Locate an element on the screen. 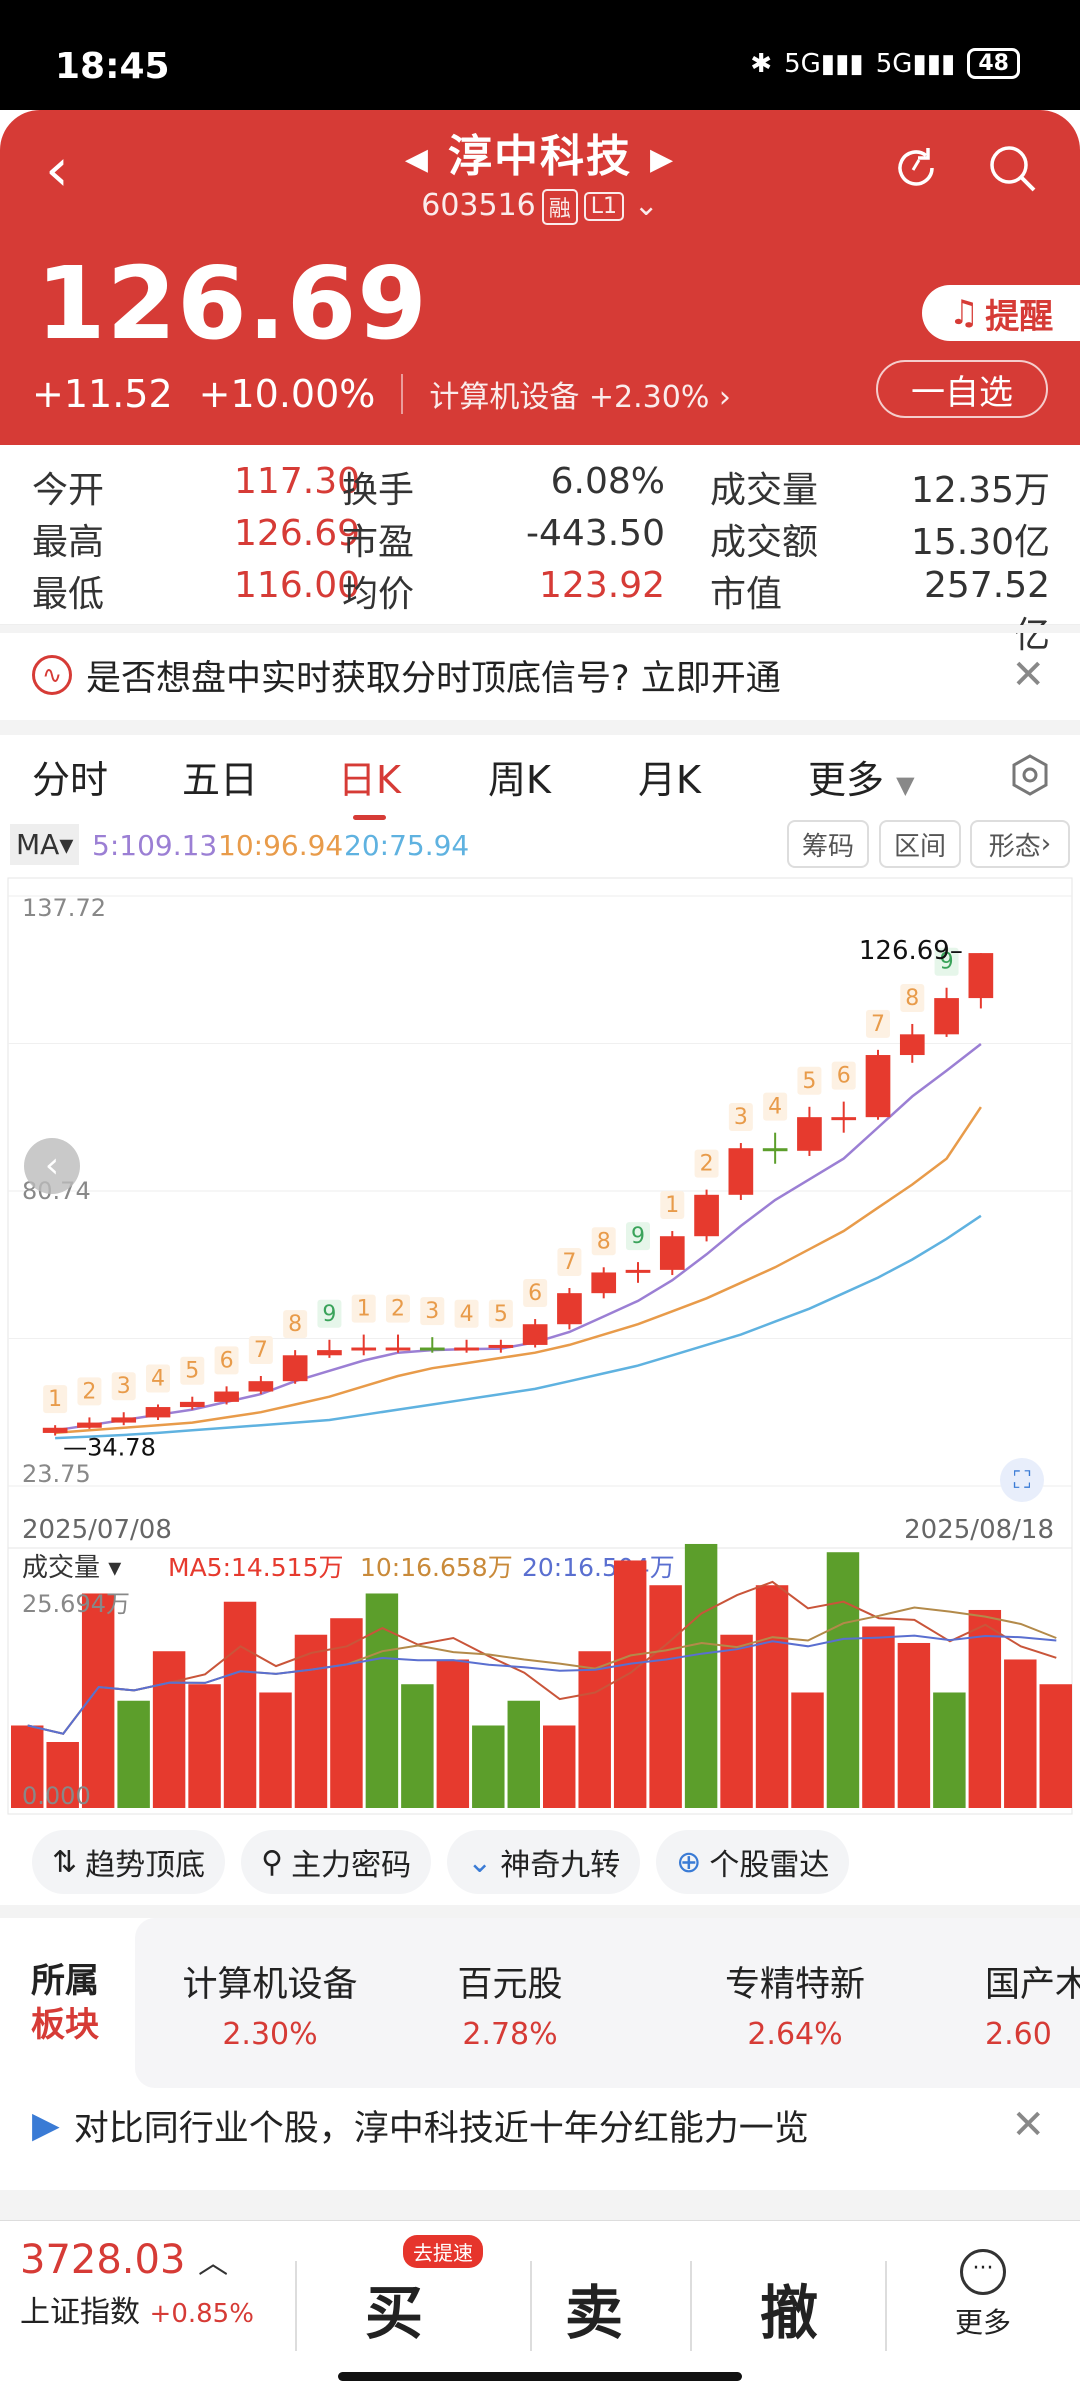 This screenshot has width=1080, height=2400. magic-nine-button: ⌄ 神奇九转 is located at coordinates (544, 1862).